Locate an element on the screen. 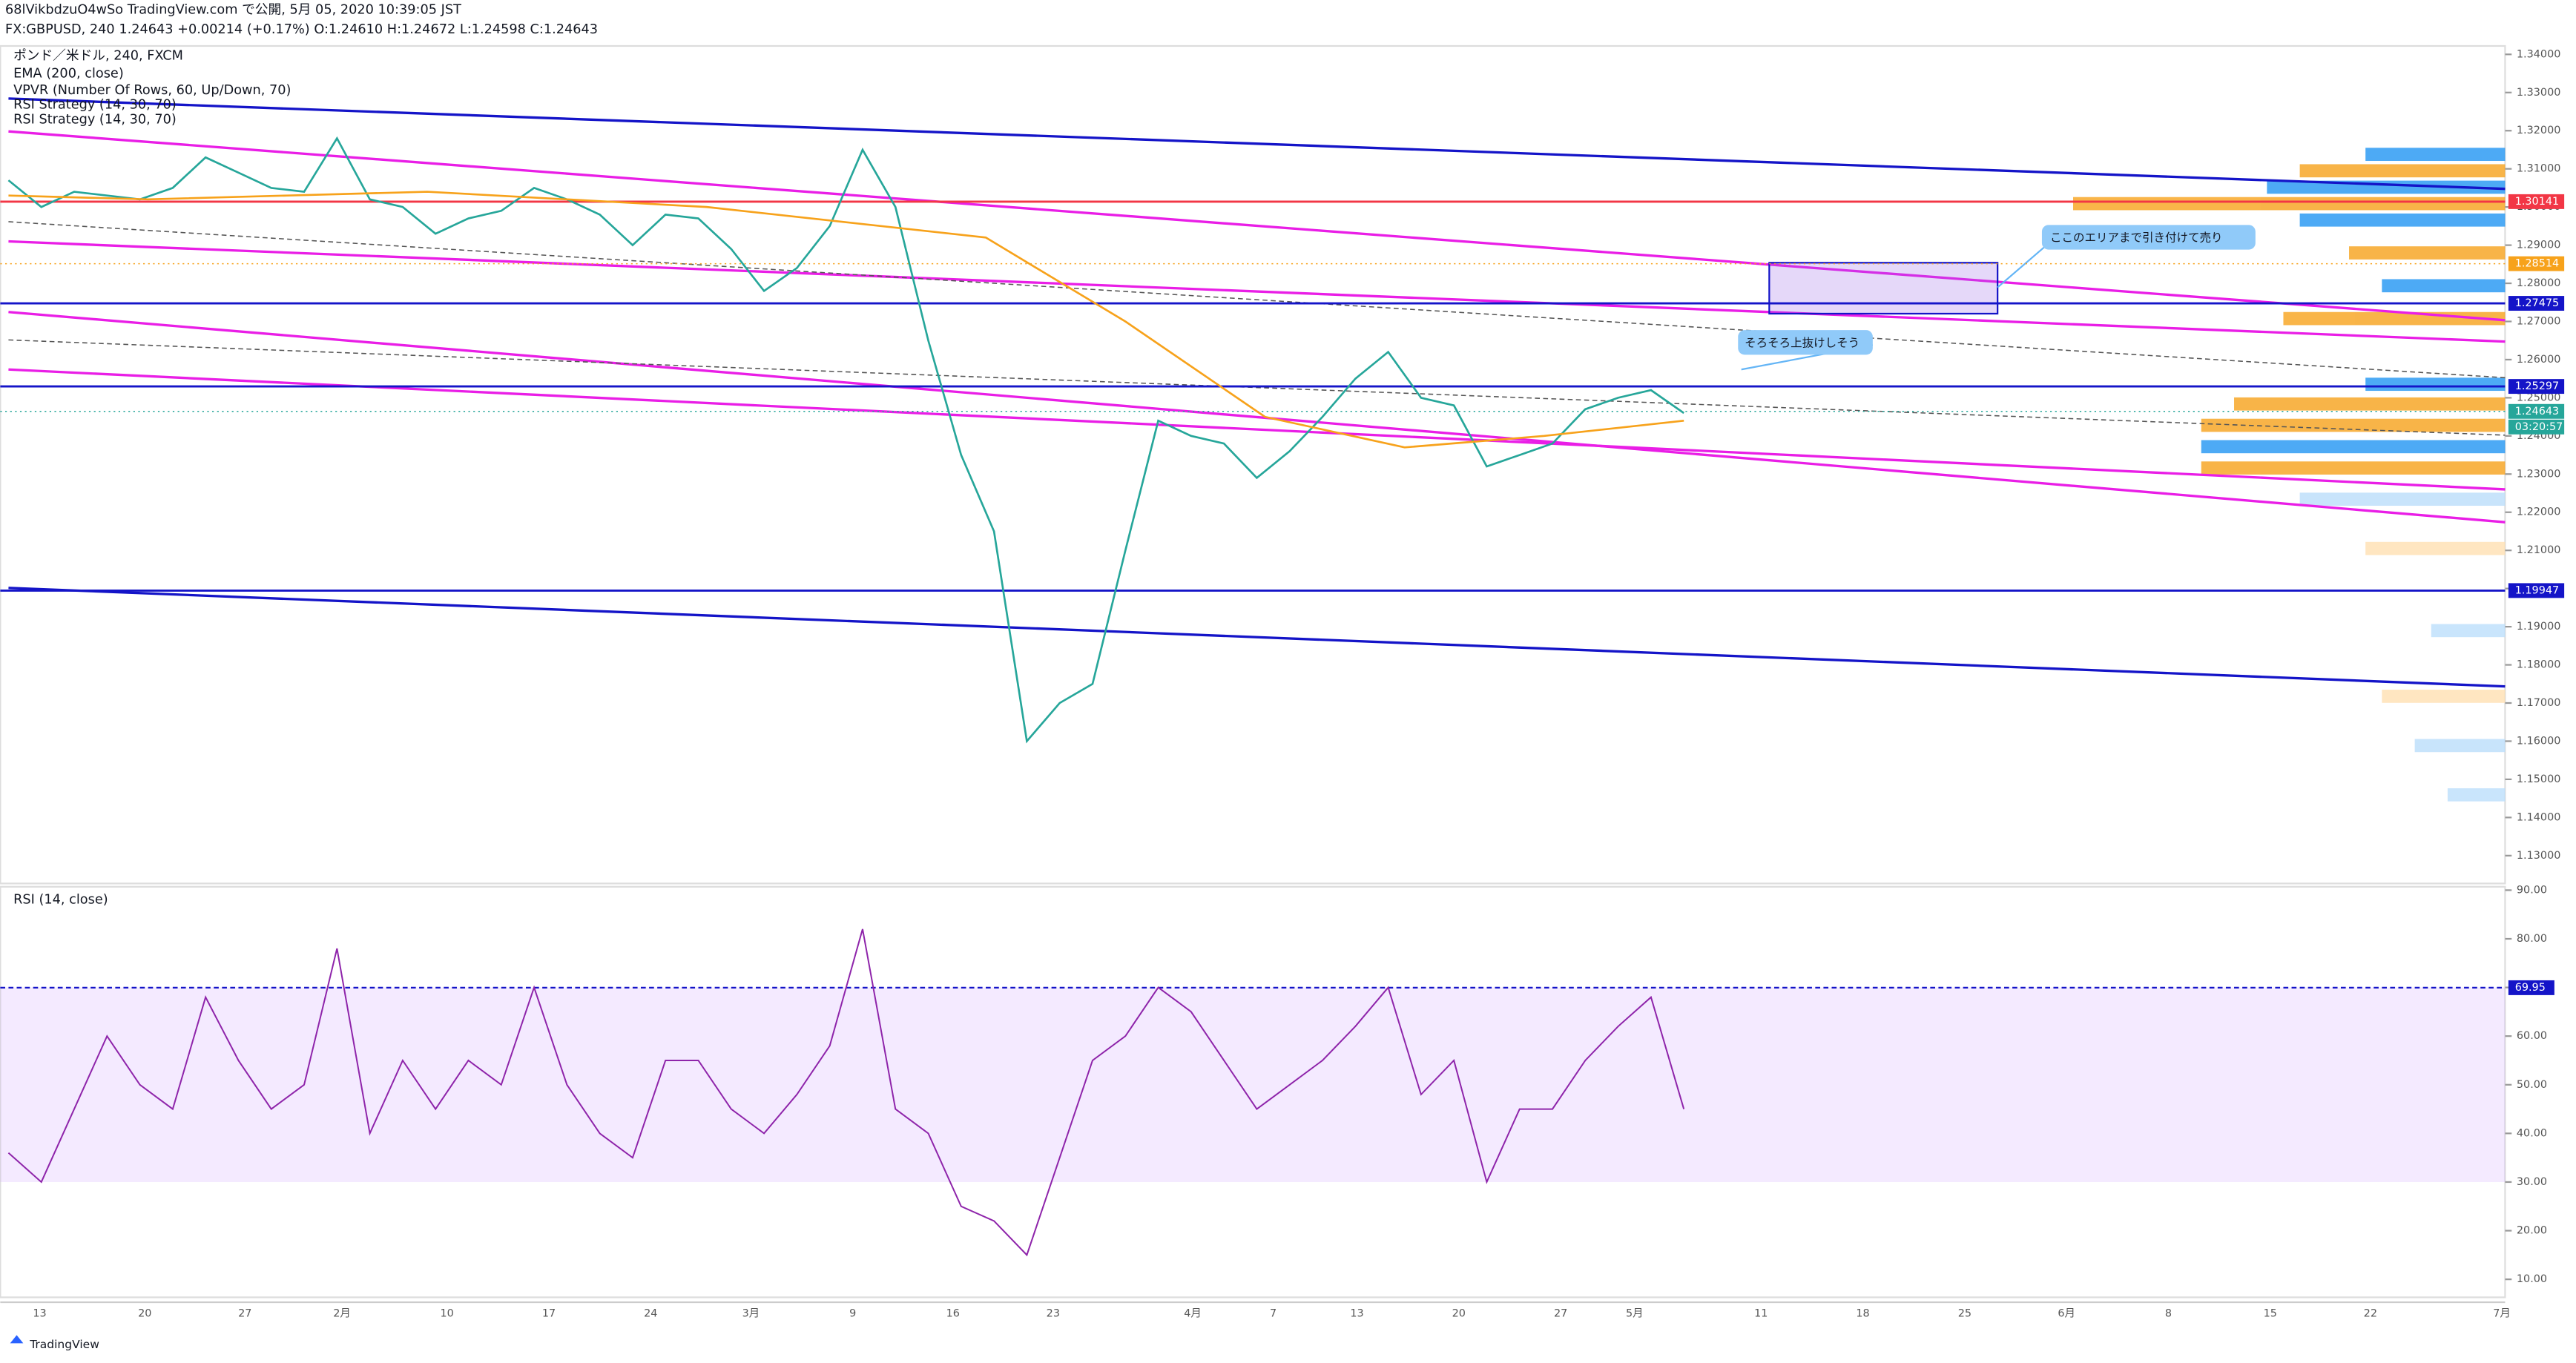  x-tick-label: 24 is located at coordinates (650, 1314).